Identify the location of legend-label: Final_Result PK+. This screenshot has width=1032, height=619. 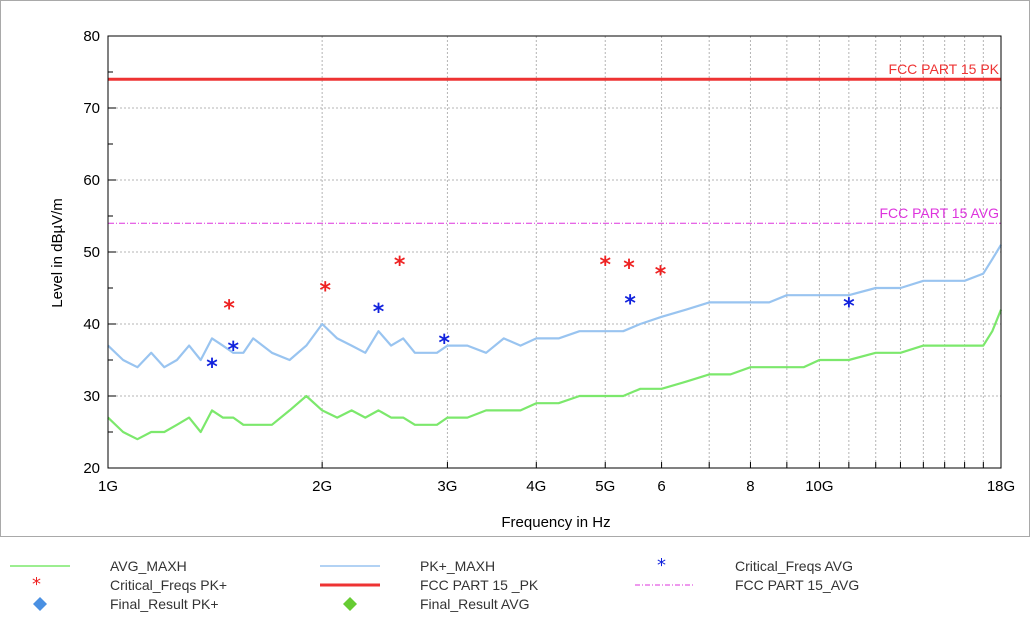
(164, 604).